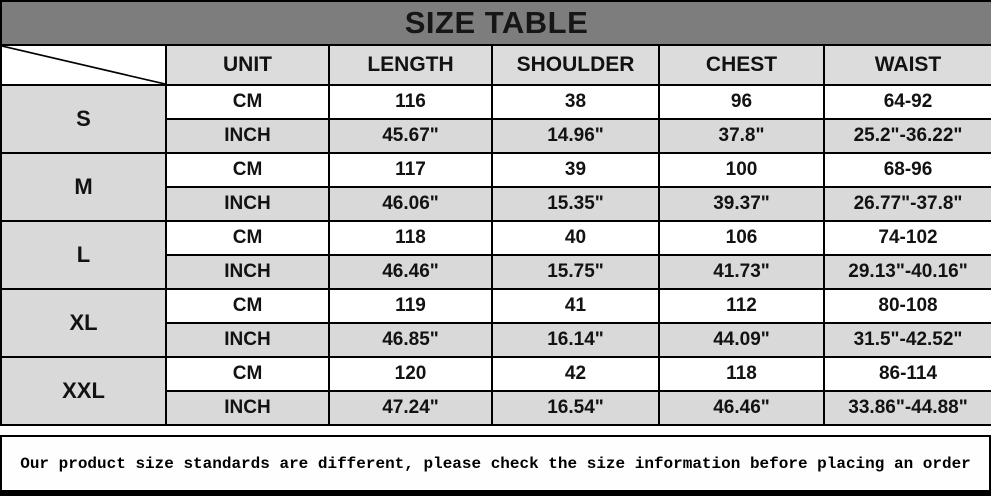 This screenshot has width=991, height=497. What do you see at coordinates (906, 204) in the screenshot?
I see `value-cell: 26.77"-37.8"` at bounding box center [906, 204].